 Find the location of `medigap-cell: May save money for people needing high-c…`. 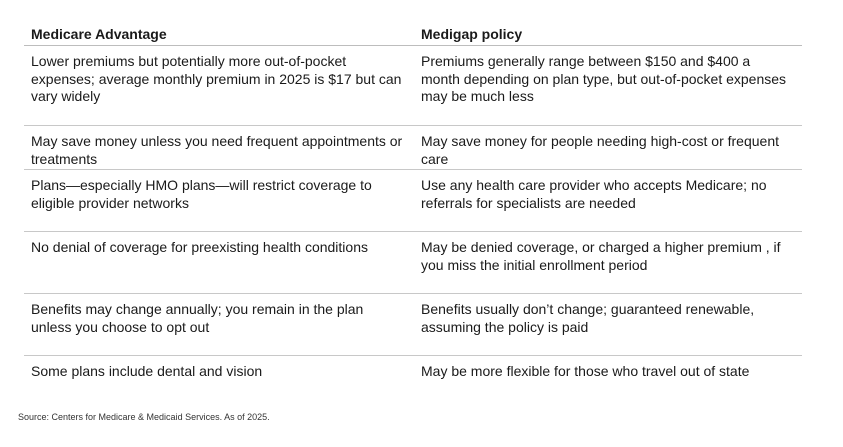

medigap-cell: May save money for people needing high-c… is located at coordinates (600, 150).